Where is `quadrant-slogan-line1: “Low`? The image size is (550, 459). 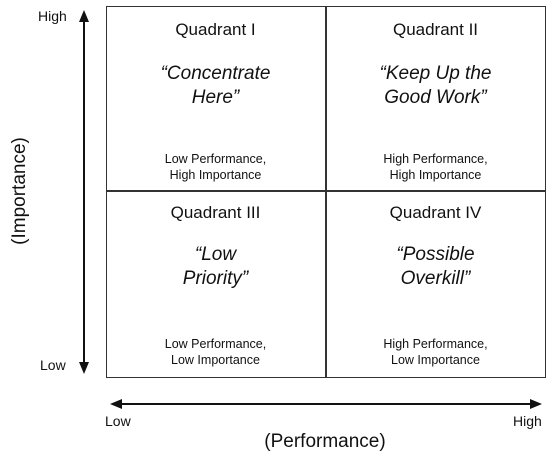 quadrant-slogan-line1: “Low is located at coordinates (215, 254).